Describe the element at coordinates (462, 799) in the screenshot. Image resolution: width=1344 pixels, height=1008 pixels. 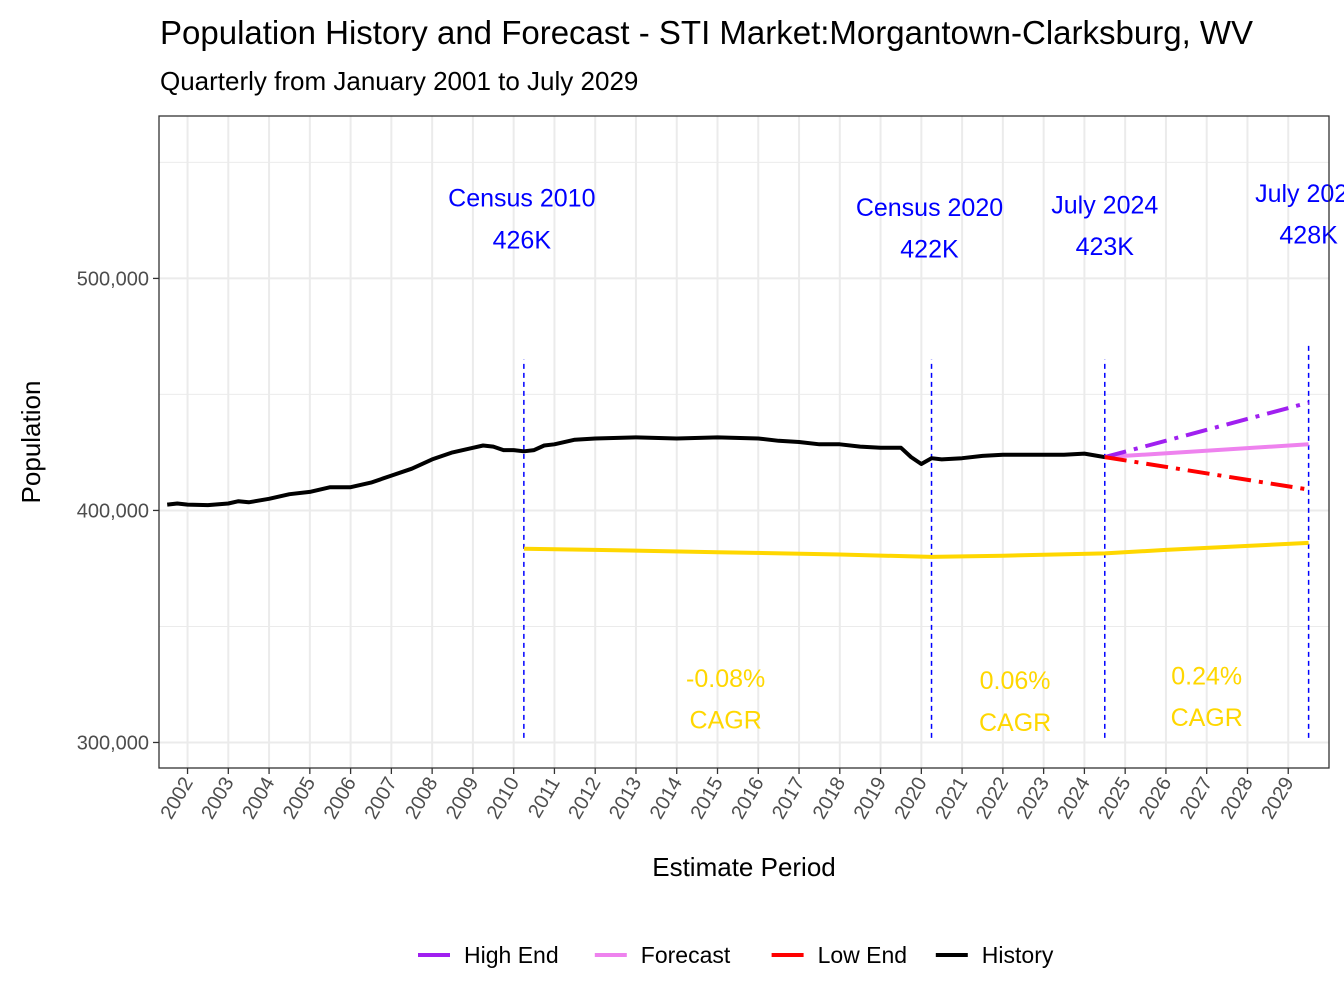
I see `x-tick-label: 2009` at that location.